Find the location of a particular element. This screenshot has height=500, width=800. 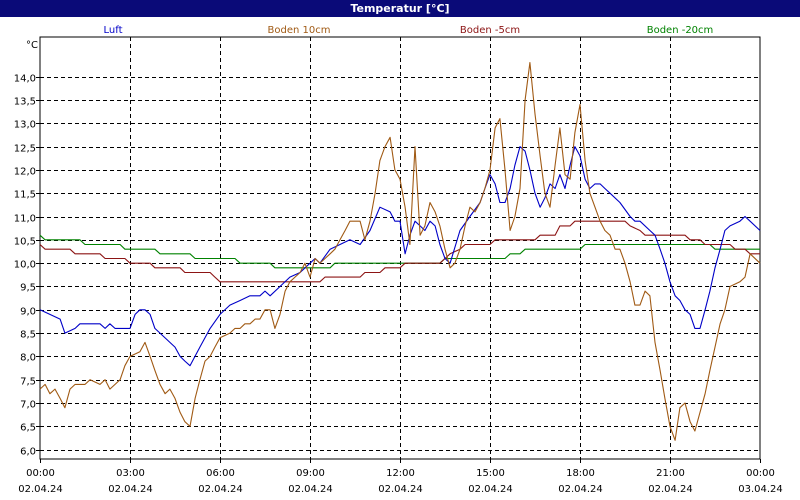

x-tick-date-label: 03.04.24 is located at coordinates (760, 489).